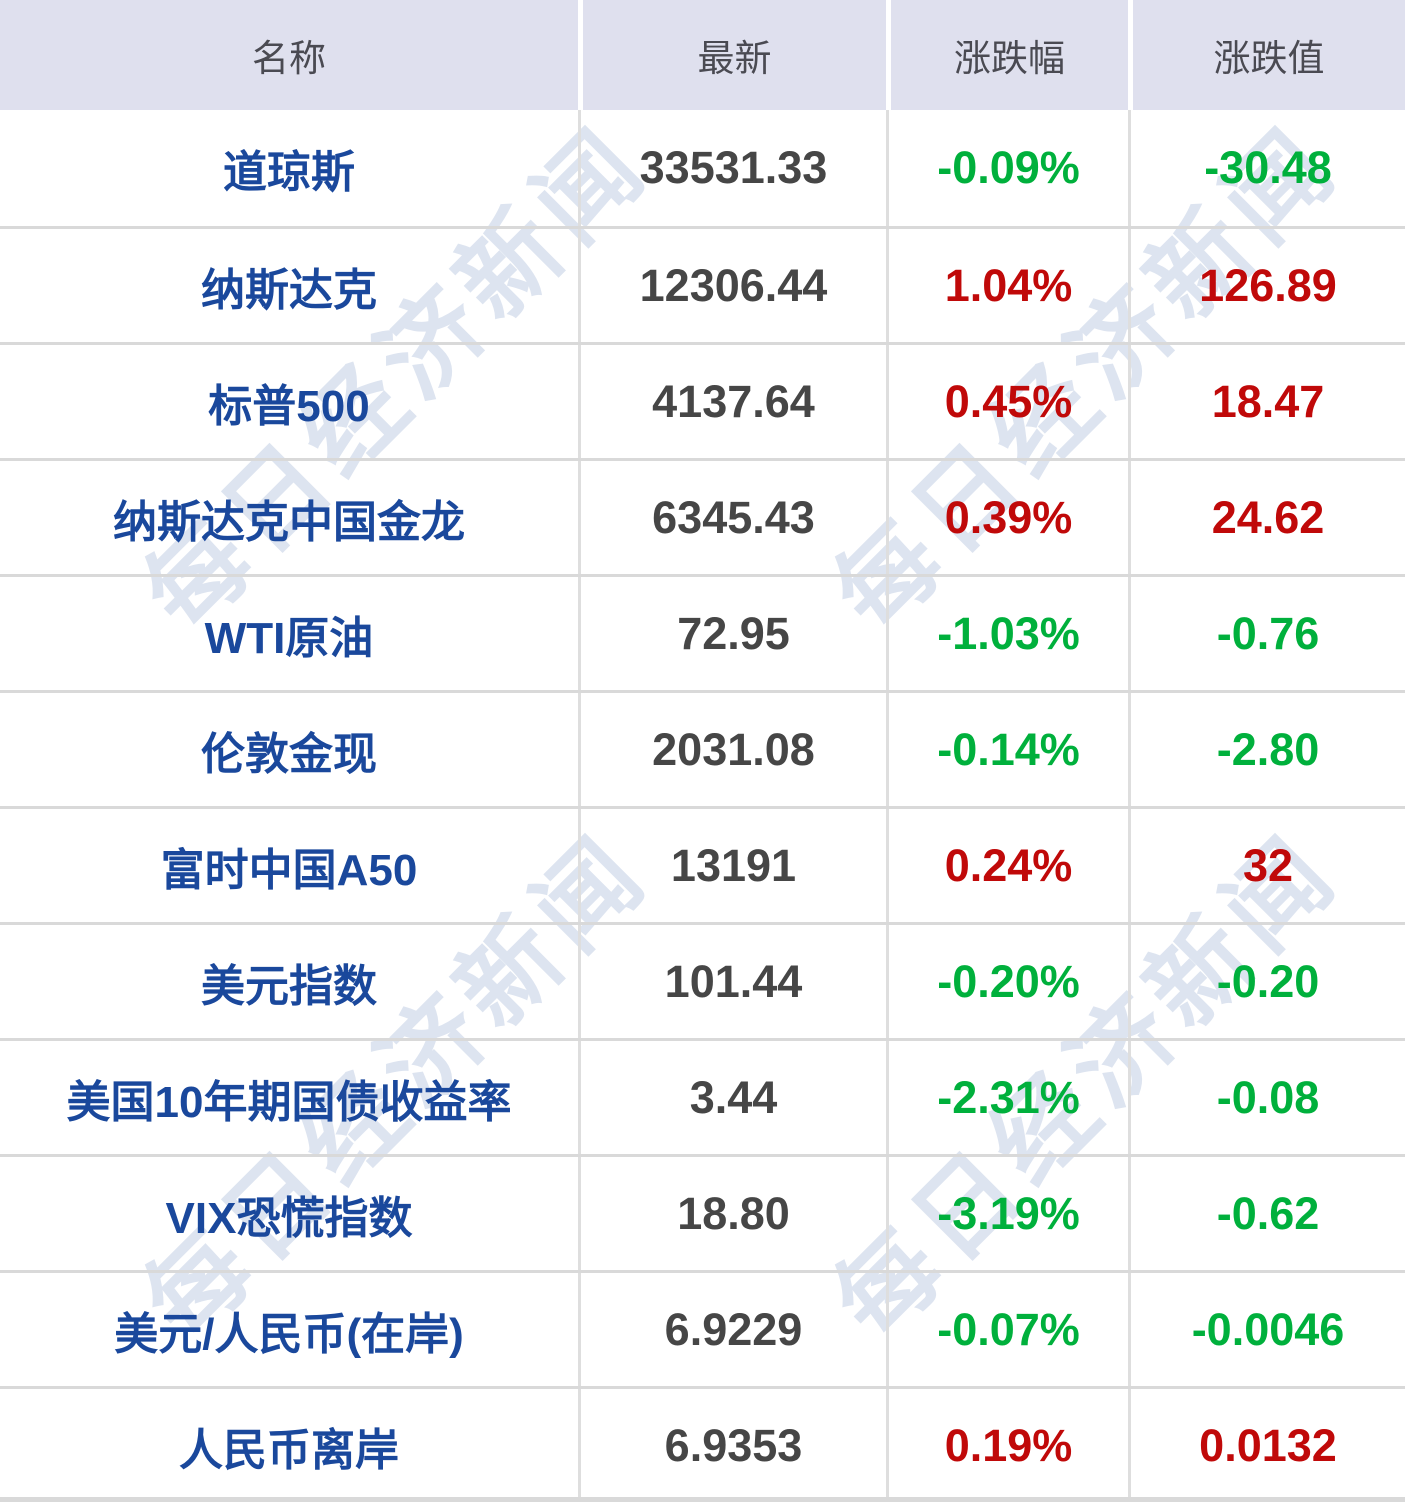 This screenshot has width=1405, height=1502. Describe the element at coordinates (1266, 1443) in the screenshot. I see `chg-cell: 0.0132` at that location.